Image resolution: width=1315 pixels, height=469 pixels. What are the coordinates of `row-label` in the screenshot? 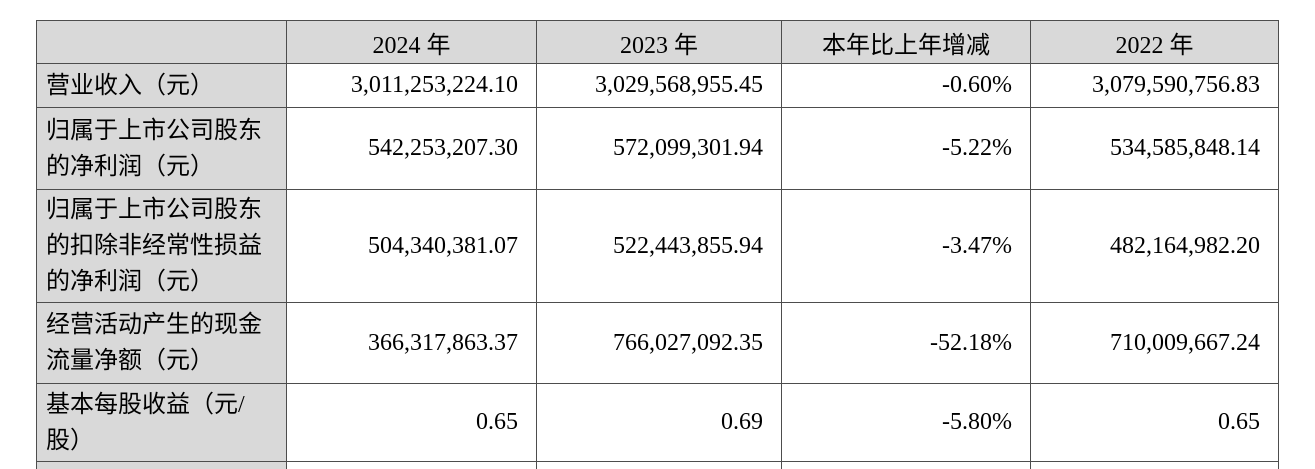 It's located at (161, 465).